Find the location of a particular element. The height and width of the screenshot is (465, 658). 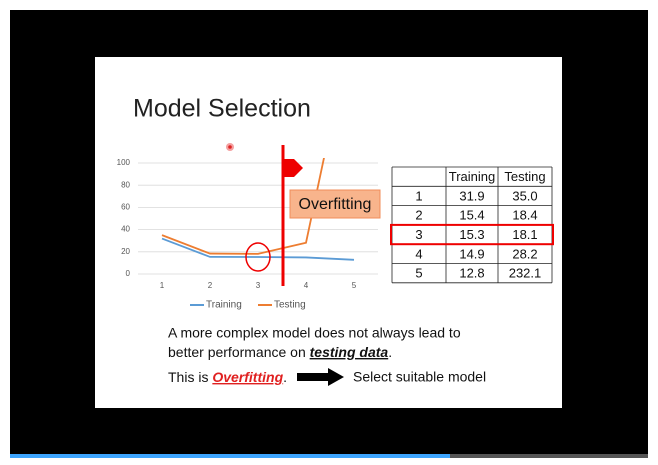

highlight-circle is located at coordinates (258, 257).